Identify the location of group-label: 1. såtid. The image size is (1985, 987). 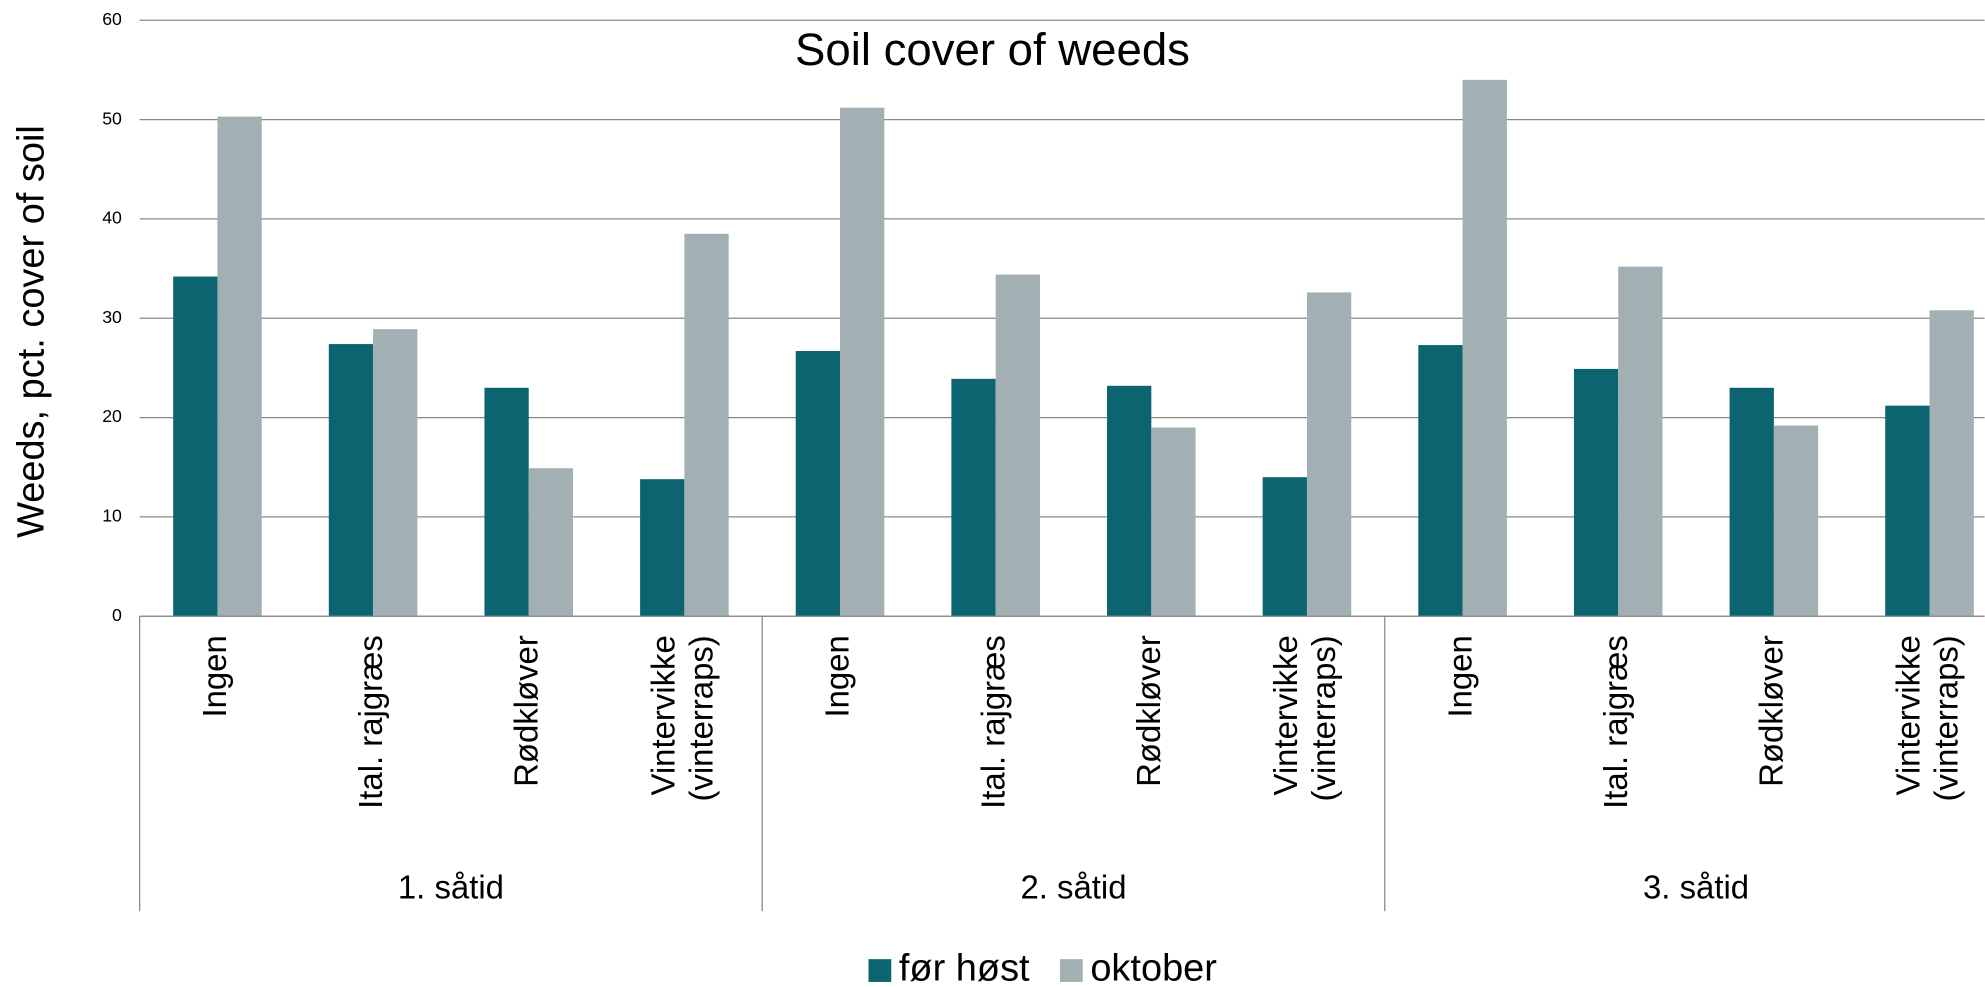
(451, 886).